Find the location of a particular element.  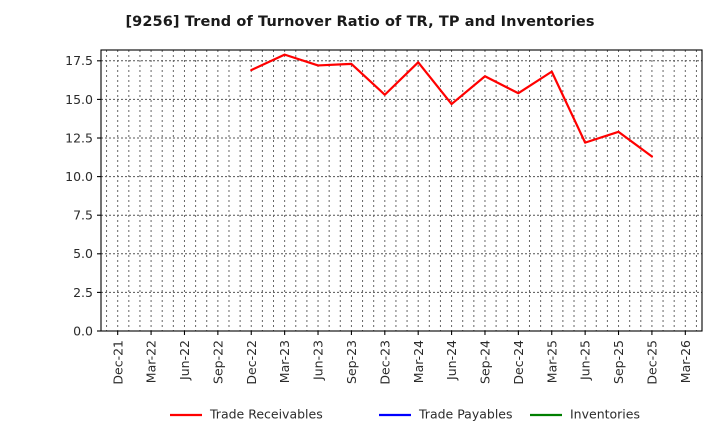

y-axis-tick-label: 17.5 is located at coordinates (79, 60).